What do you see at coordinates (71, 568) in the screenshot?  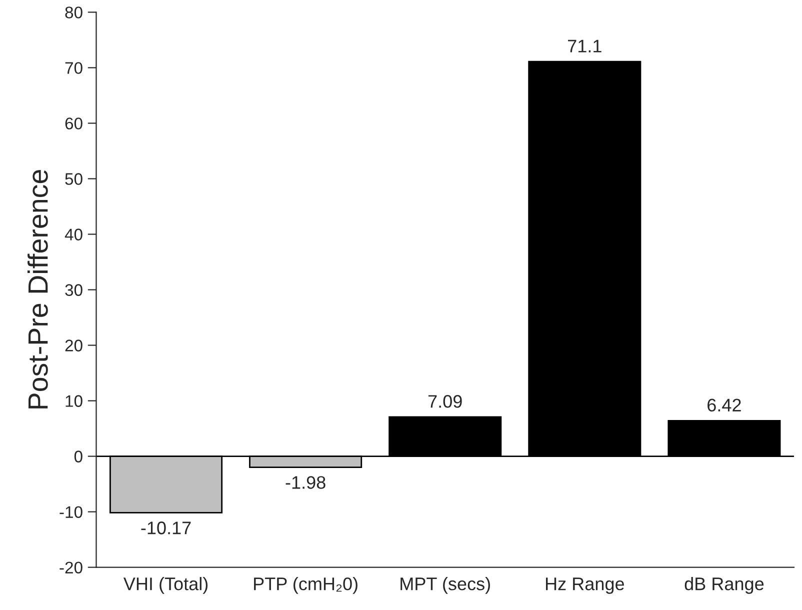 I see `y-tick-label: -20` at bounding box center [71, 568].